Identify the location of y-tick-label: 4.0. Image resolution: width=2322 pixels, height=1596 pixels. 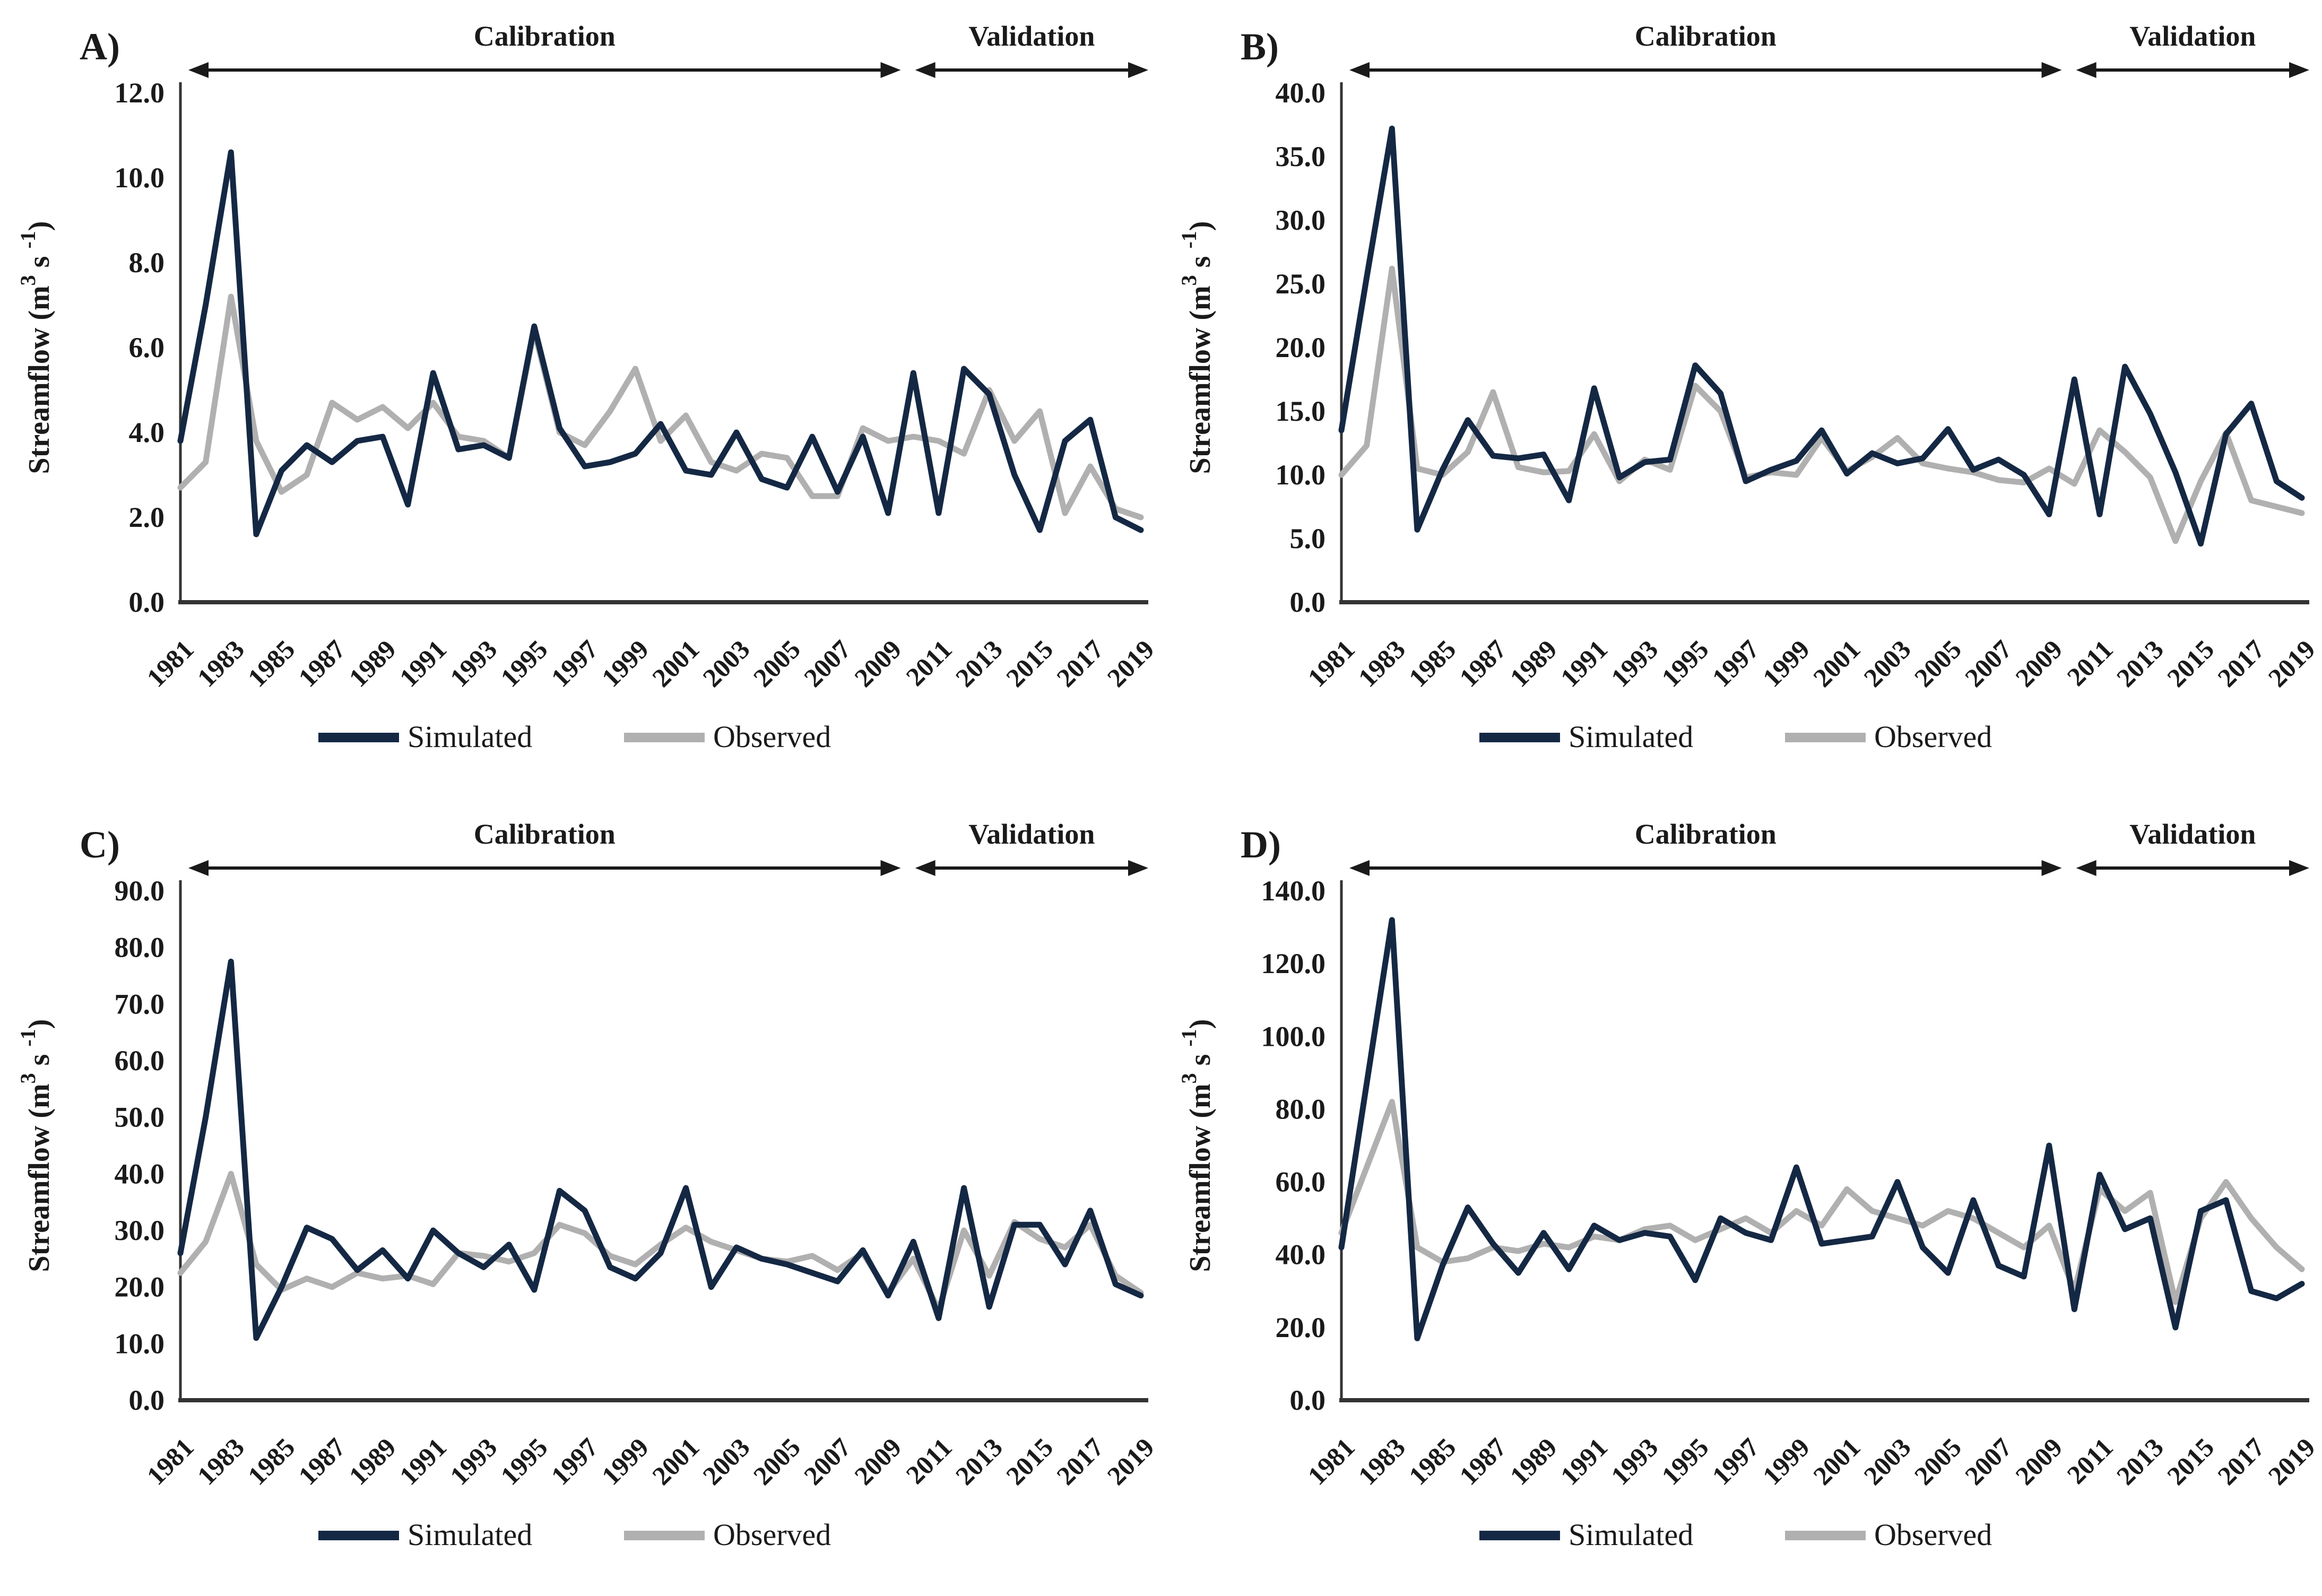
(147, 432).